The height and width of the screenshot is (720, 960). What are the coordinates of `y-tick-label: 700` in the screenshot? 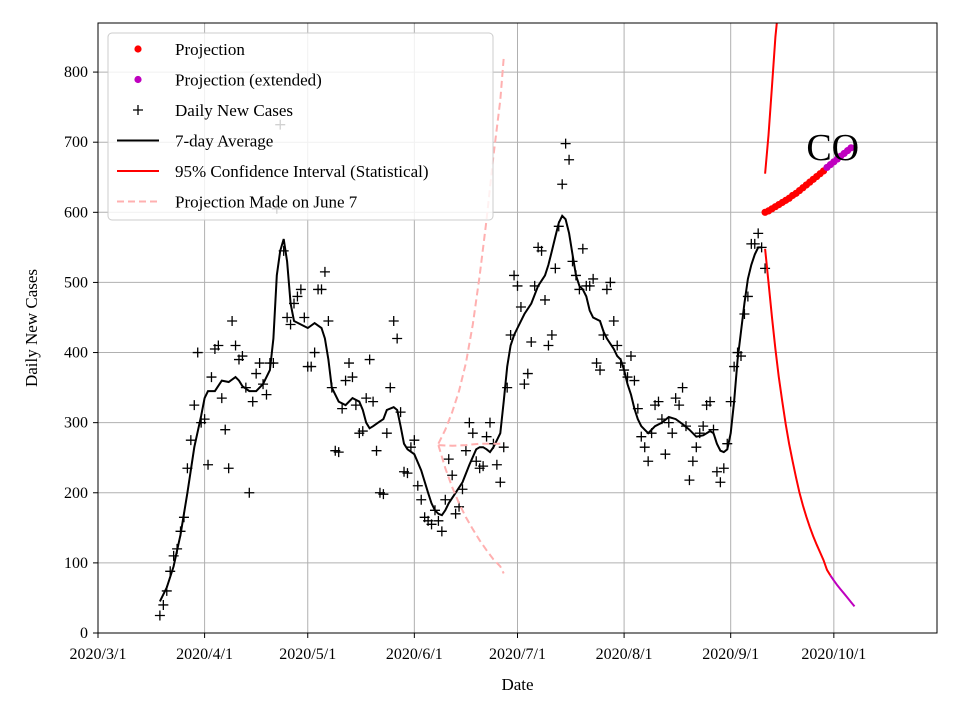 It's located at (76, 142).